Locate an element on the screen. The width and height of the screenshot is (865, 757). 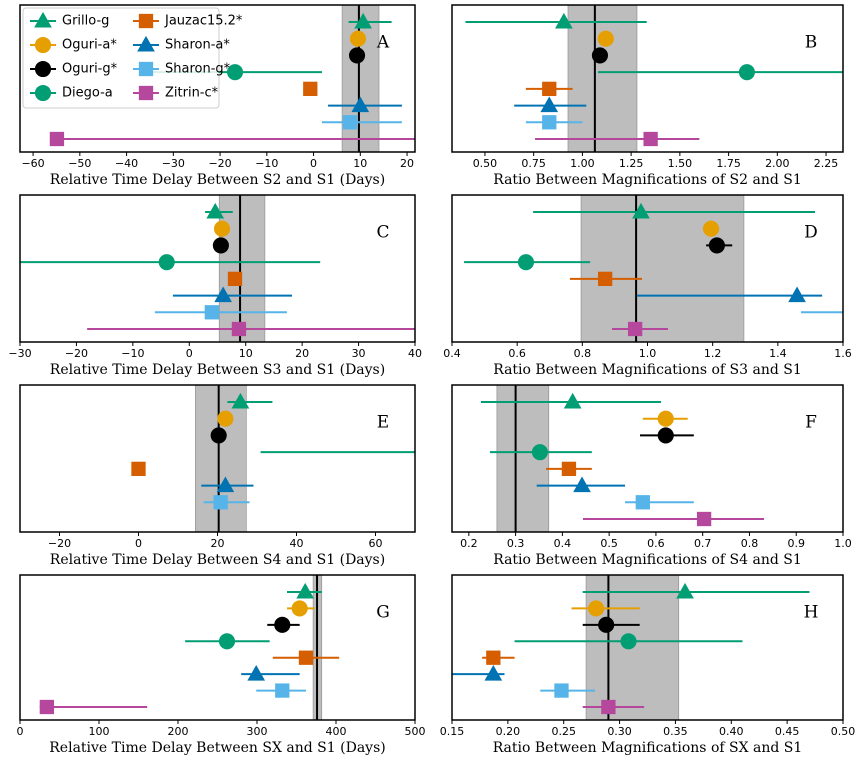
x-tick-label: 1.4 is located at coordinates (778, 353).